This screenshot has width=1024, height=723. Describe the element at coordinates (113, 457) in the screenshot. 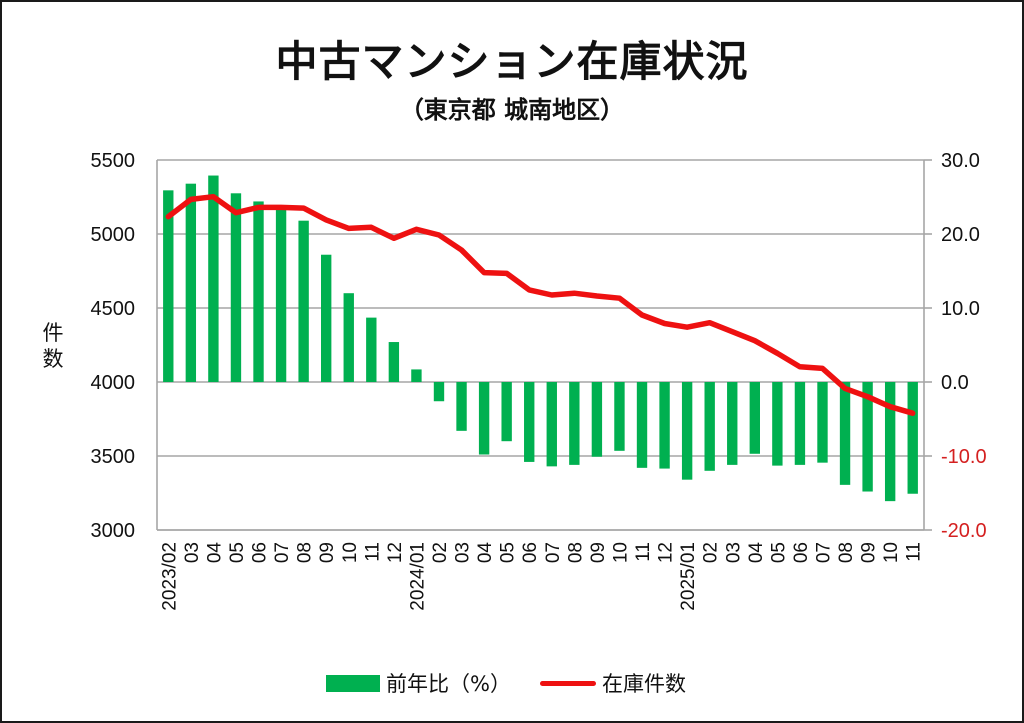

I see `left-tick-label: 3500` at that location.